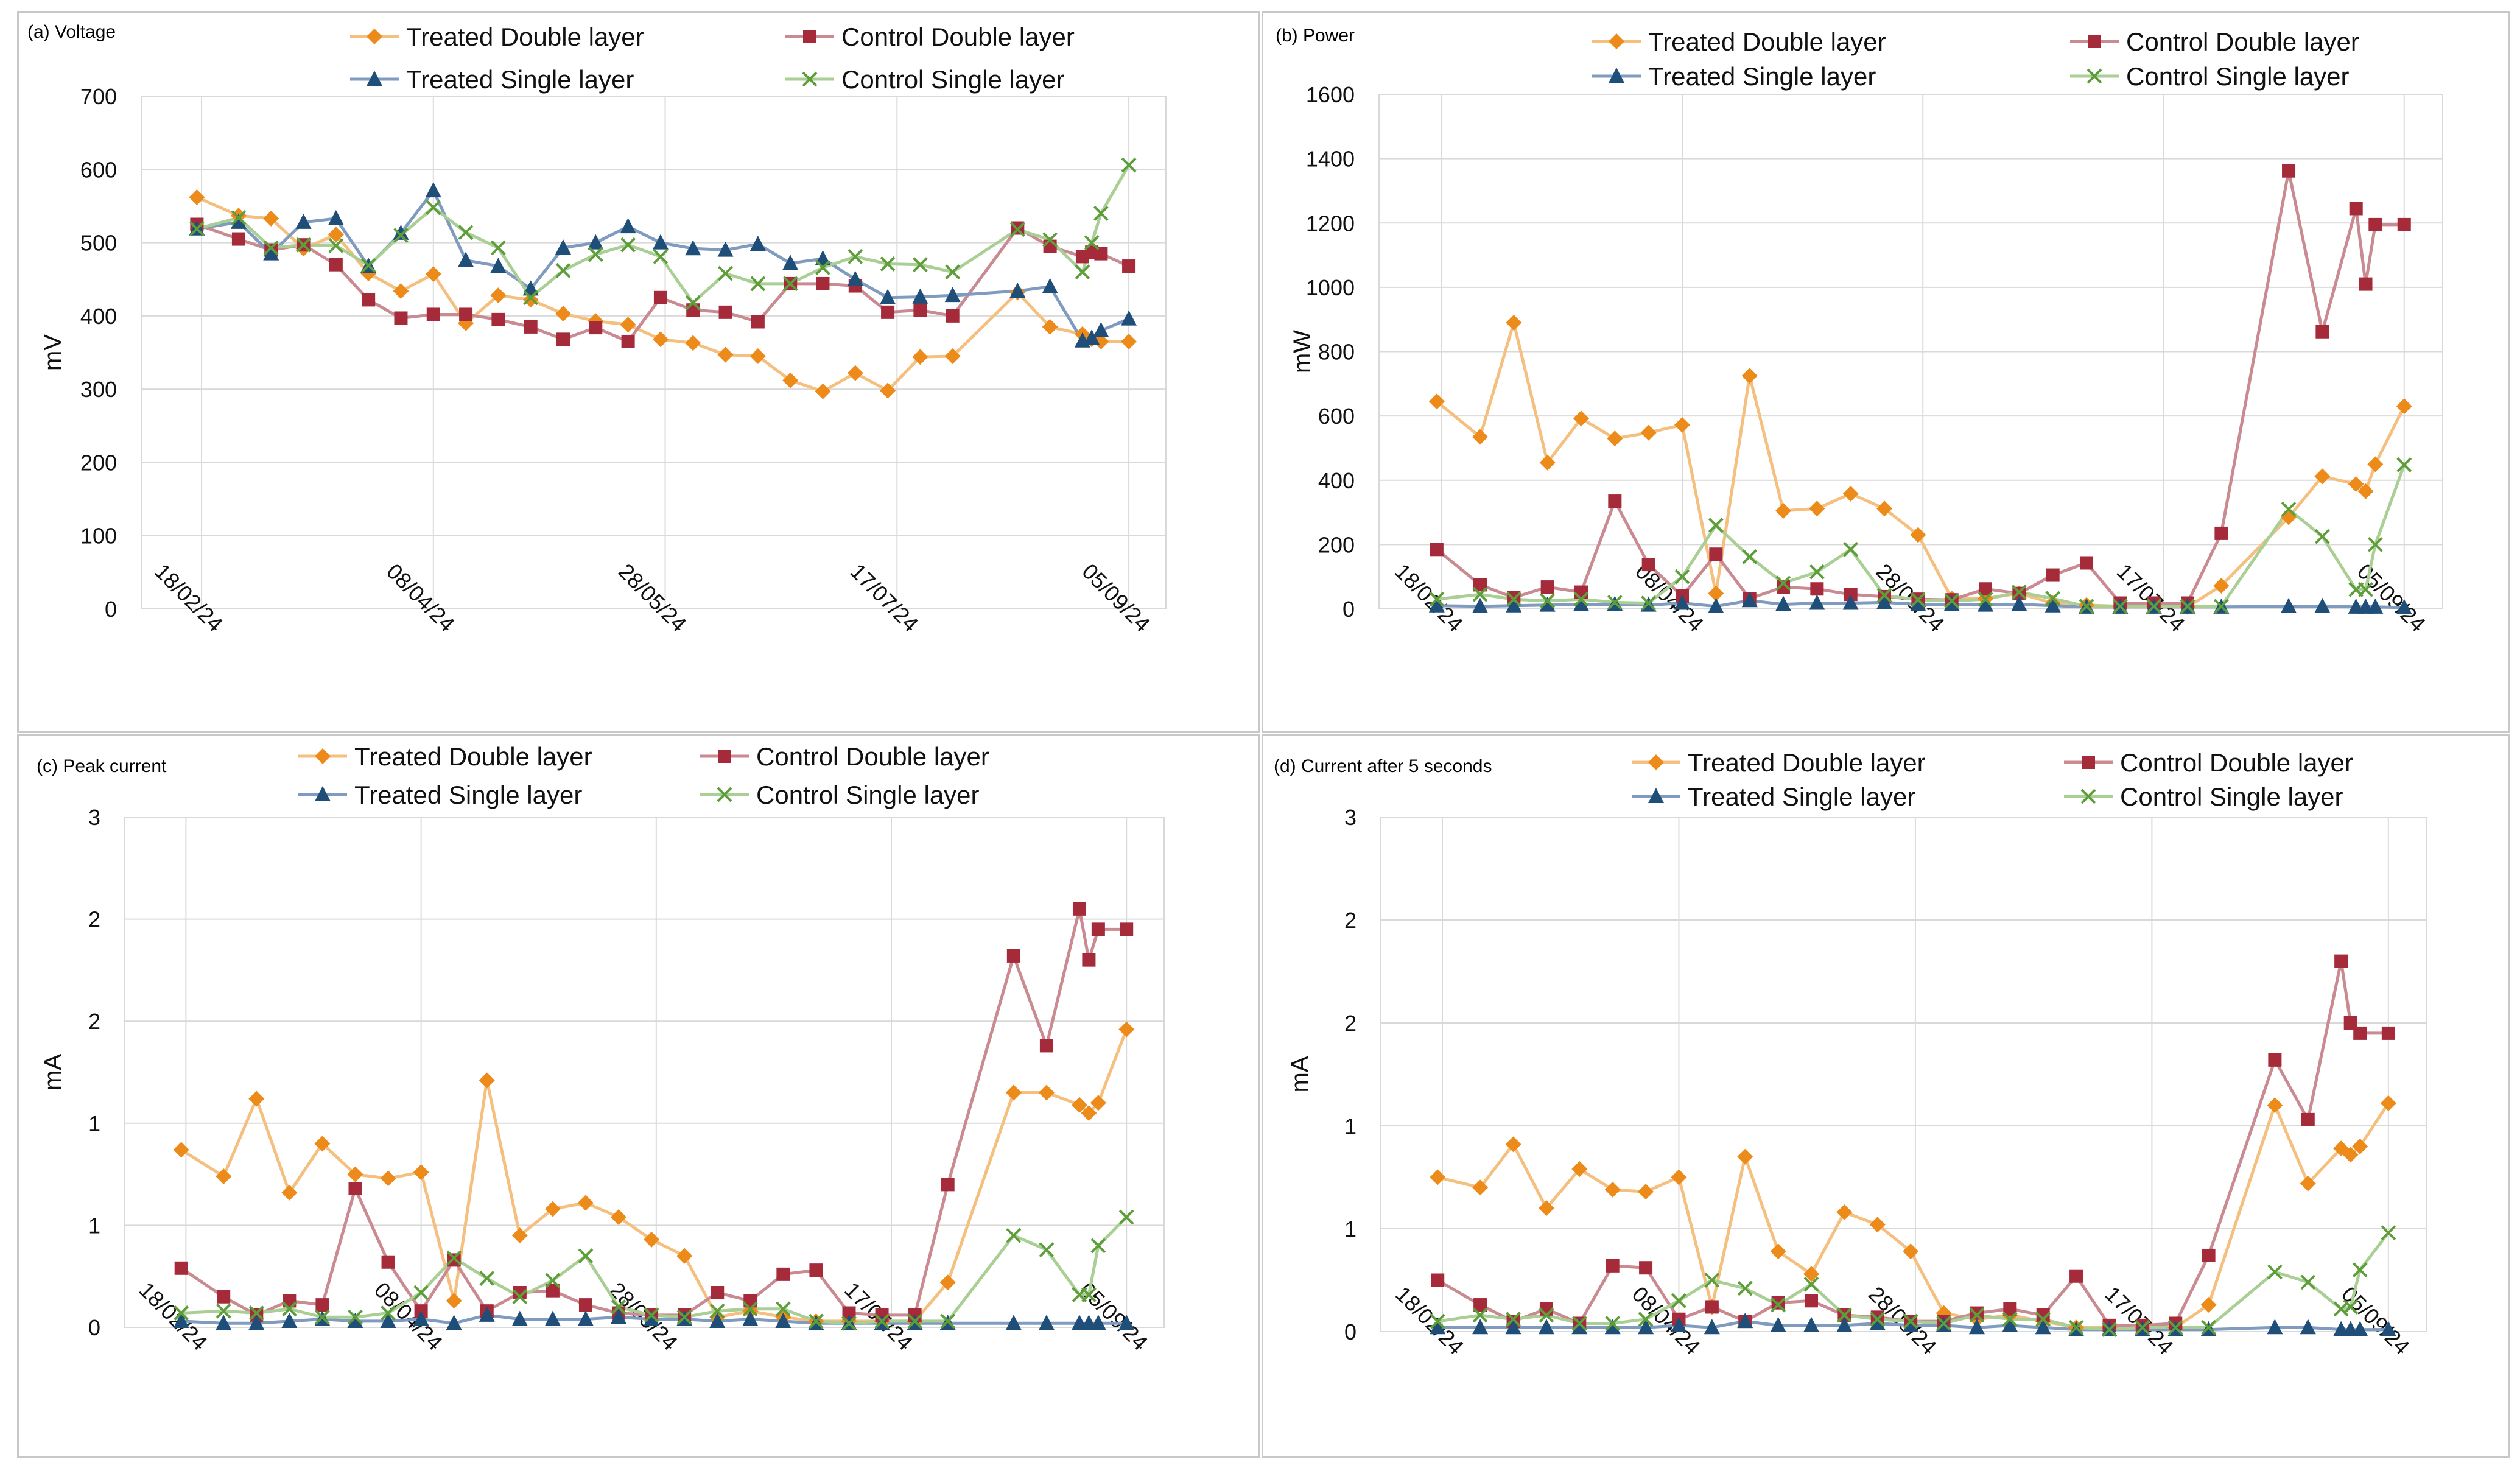 The width and height of the screenshot is (2520, 1468). Describe the element at coordinates (1779, 762) in the screenshot. I see `chart-d-legend-item-0: Treated Double layer` at that location.